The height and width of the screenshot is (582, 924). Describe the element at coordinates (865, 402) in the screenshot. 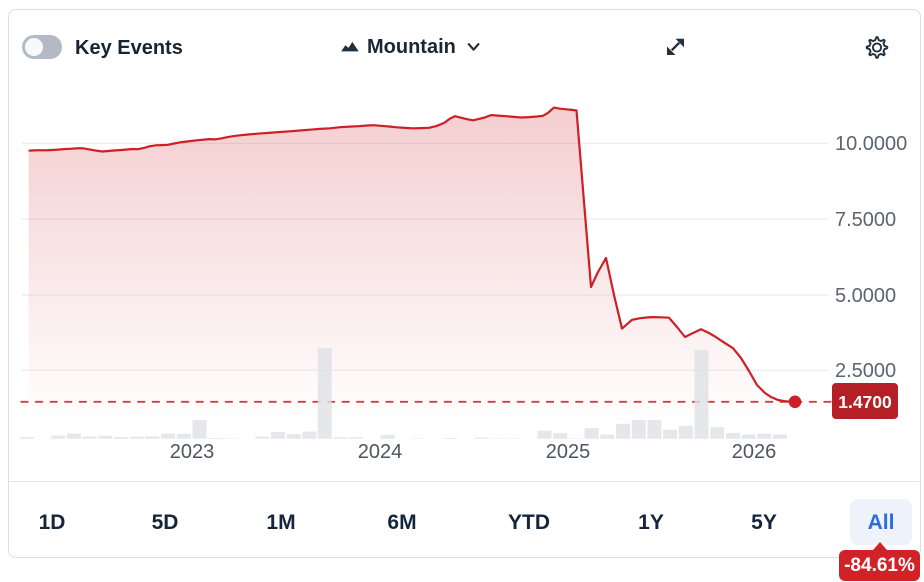

I see `svg-text: 1.4700` at that location.